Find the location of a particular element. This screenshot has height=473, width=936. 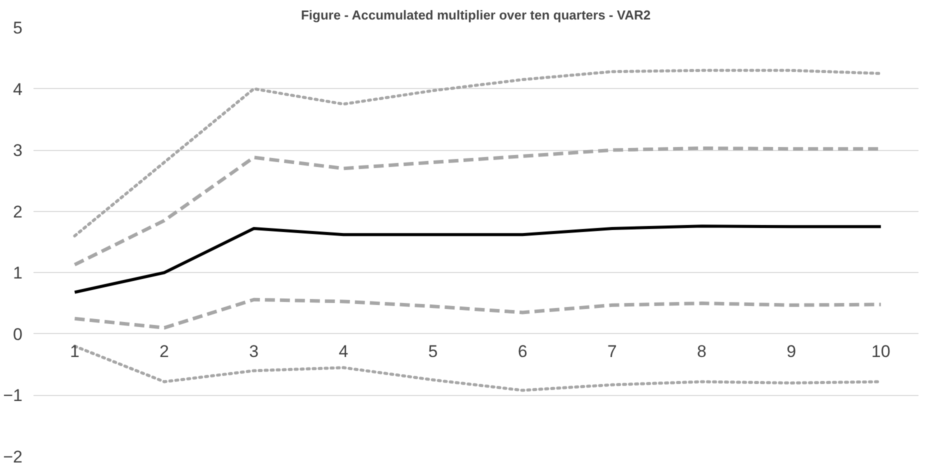

x-tick-label: 9 is located at coordinates (791, 351).